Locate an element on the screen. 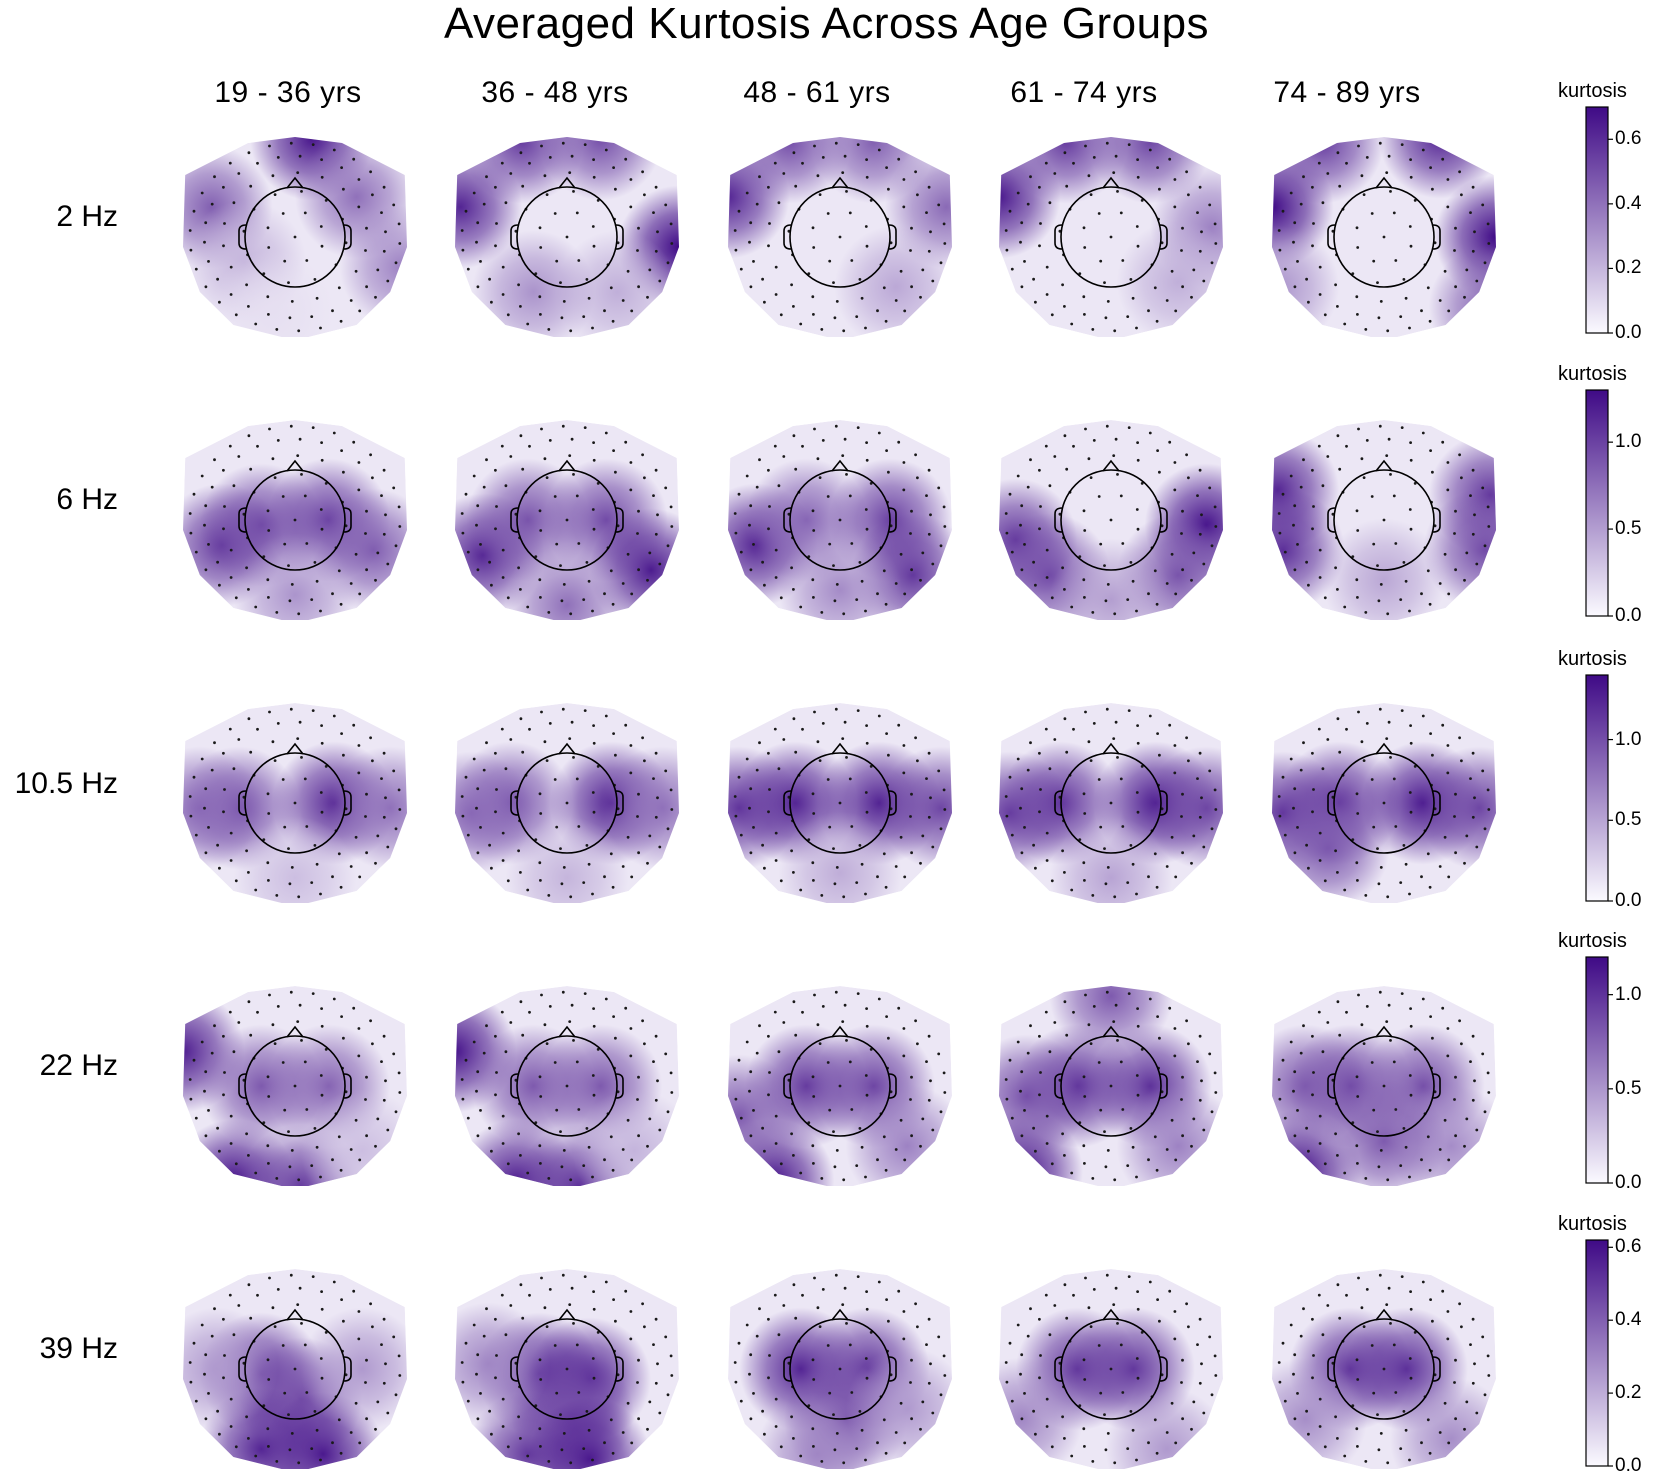  column-label-2: 36 - 48 yrs is located at coordinates (555, 92).